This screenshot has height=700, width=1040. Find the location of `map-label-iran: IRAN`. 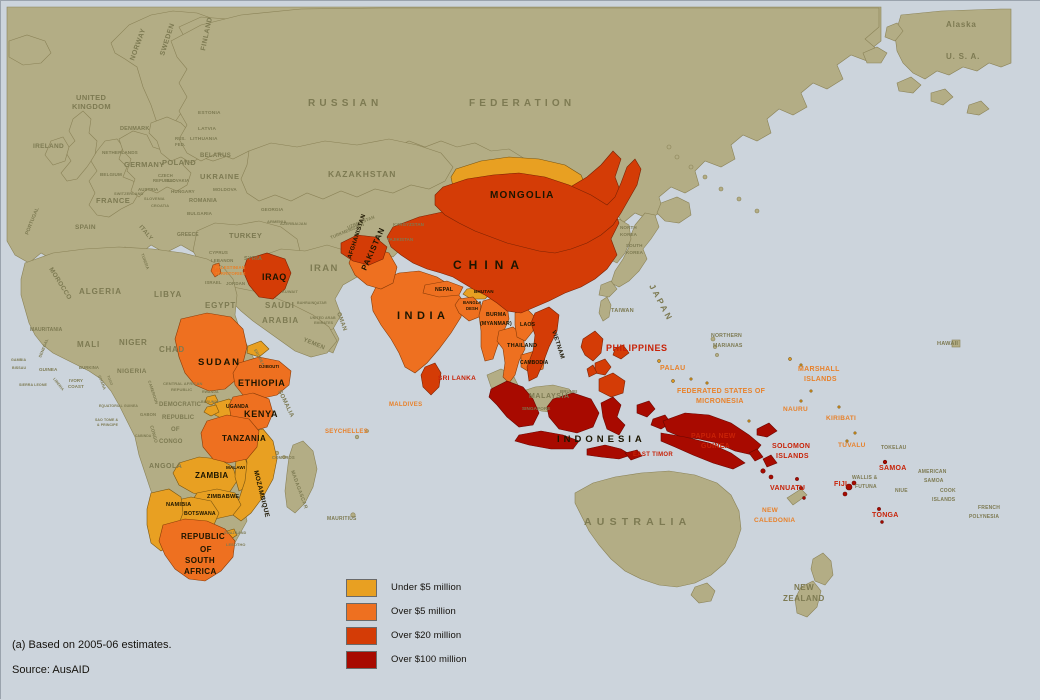

map-label-iran: IRAN is located at coordinates (324, 268).